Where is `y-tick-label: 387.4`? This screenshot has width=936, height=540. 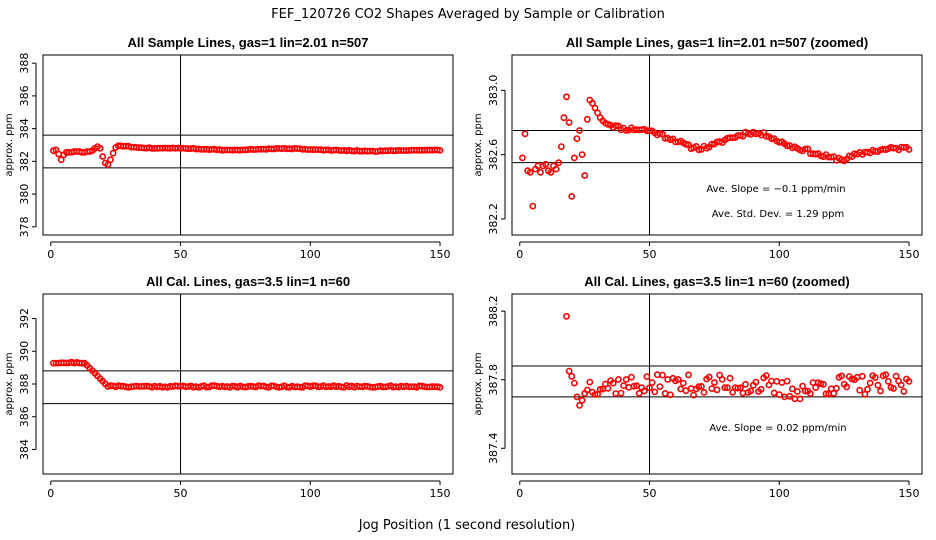
y-tick-label: 387.4 is located at coordinates (493, 449).